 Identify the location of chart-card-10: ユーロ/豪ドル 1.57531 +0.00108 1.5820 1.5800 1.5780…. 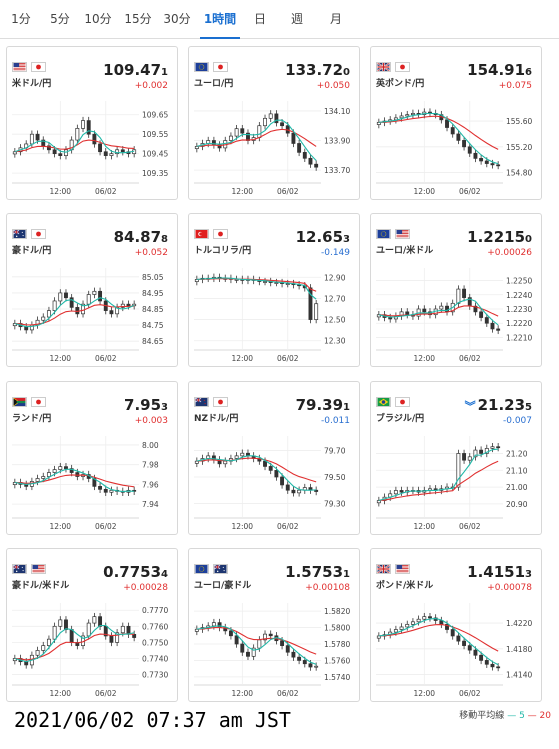
(274, 625).